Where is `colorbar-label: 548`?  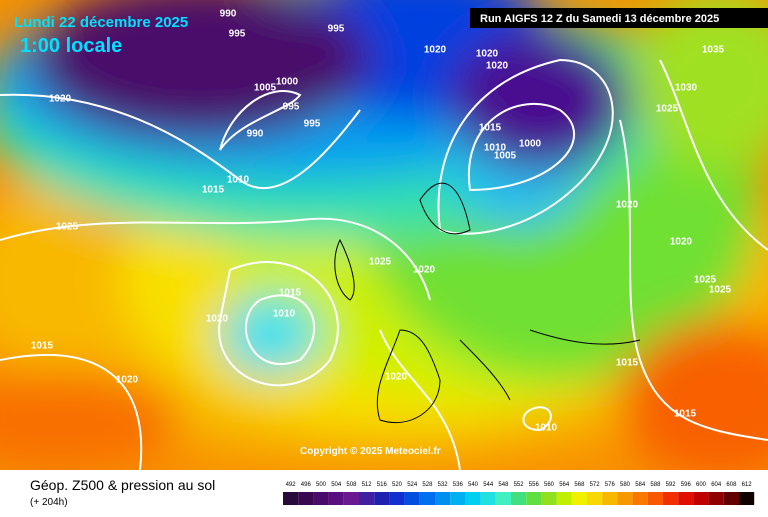 colorbar-label: 548 is located at coordinates (503, 485).